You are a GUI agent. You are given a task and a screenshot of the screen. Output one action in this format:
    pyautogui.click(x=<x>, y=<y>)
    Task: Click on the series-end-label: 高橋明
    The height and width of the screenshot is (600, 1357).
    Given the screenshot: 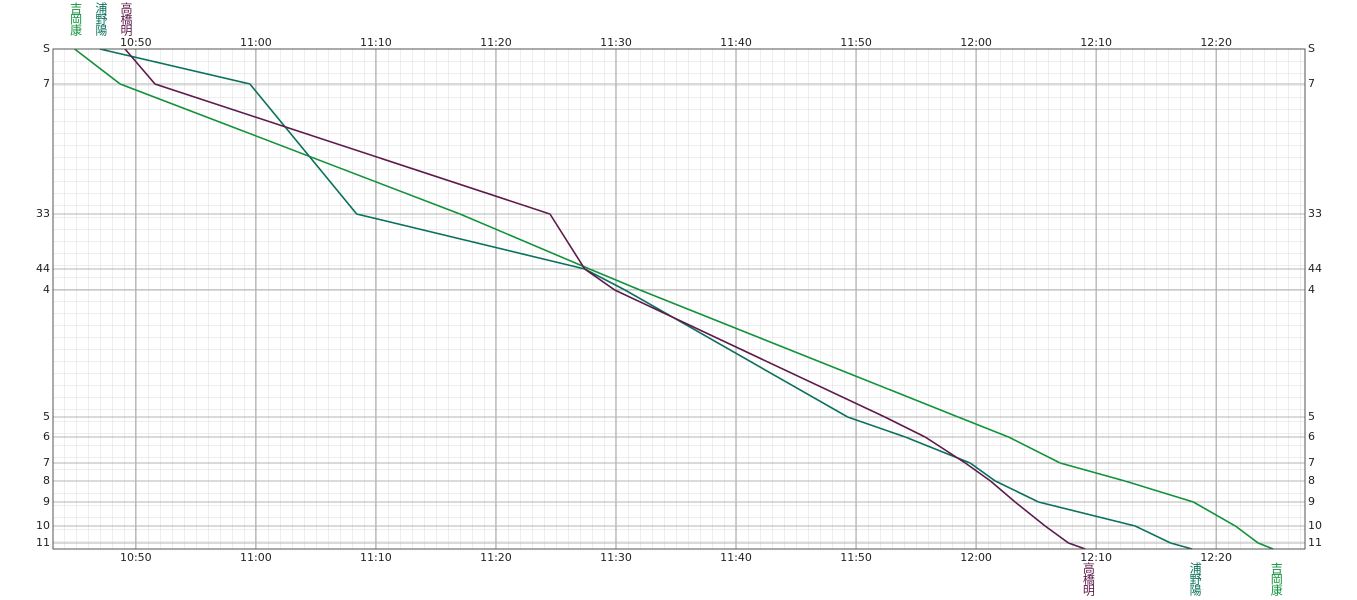 What is the action you would take?
    pyautogui.click(x=1088, y=579)
    